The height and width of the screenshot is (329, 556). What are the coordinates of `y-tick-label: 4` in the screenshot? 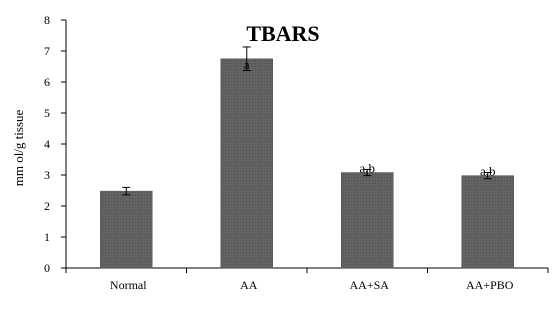 It's located at (47, 144).